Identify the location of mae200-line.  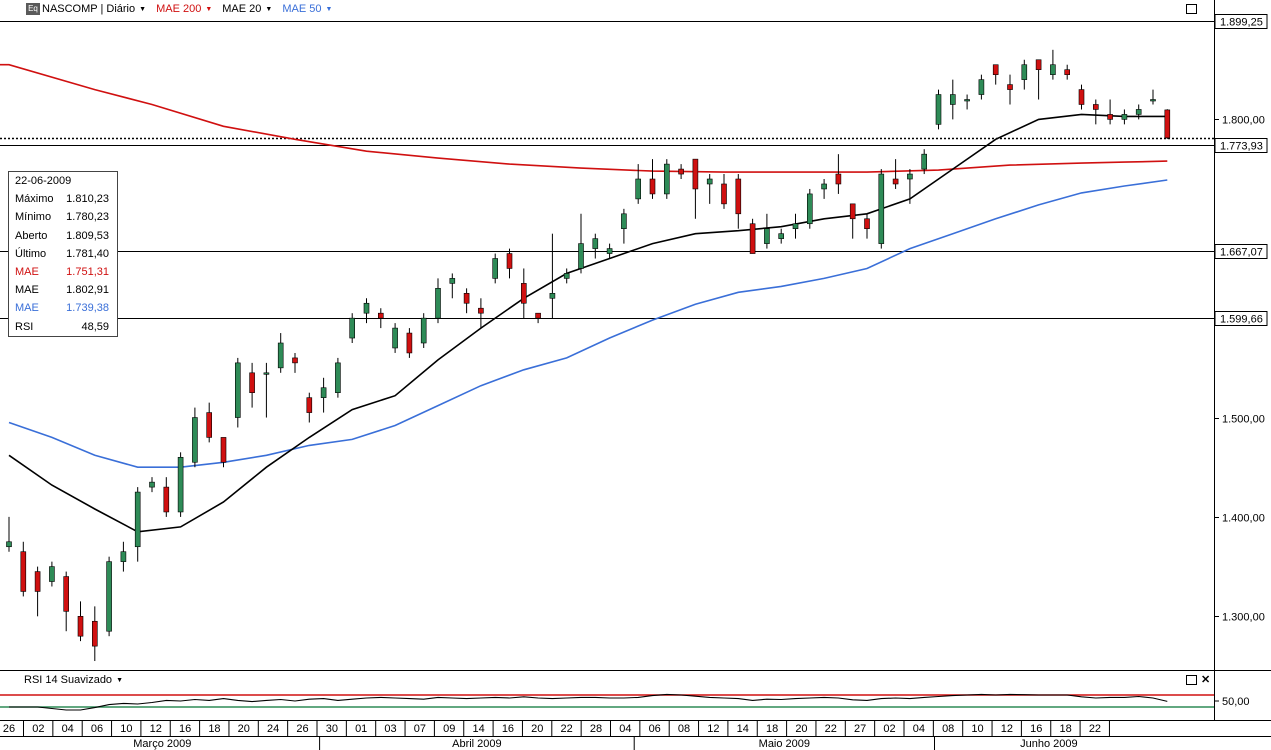
(584, 118).